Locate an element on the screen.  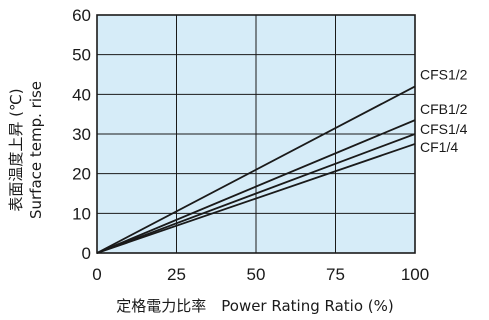
y-tick-label: 40 is located at coordinates (81, 94).